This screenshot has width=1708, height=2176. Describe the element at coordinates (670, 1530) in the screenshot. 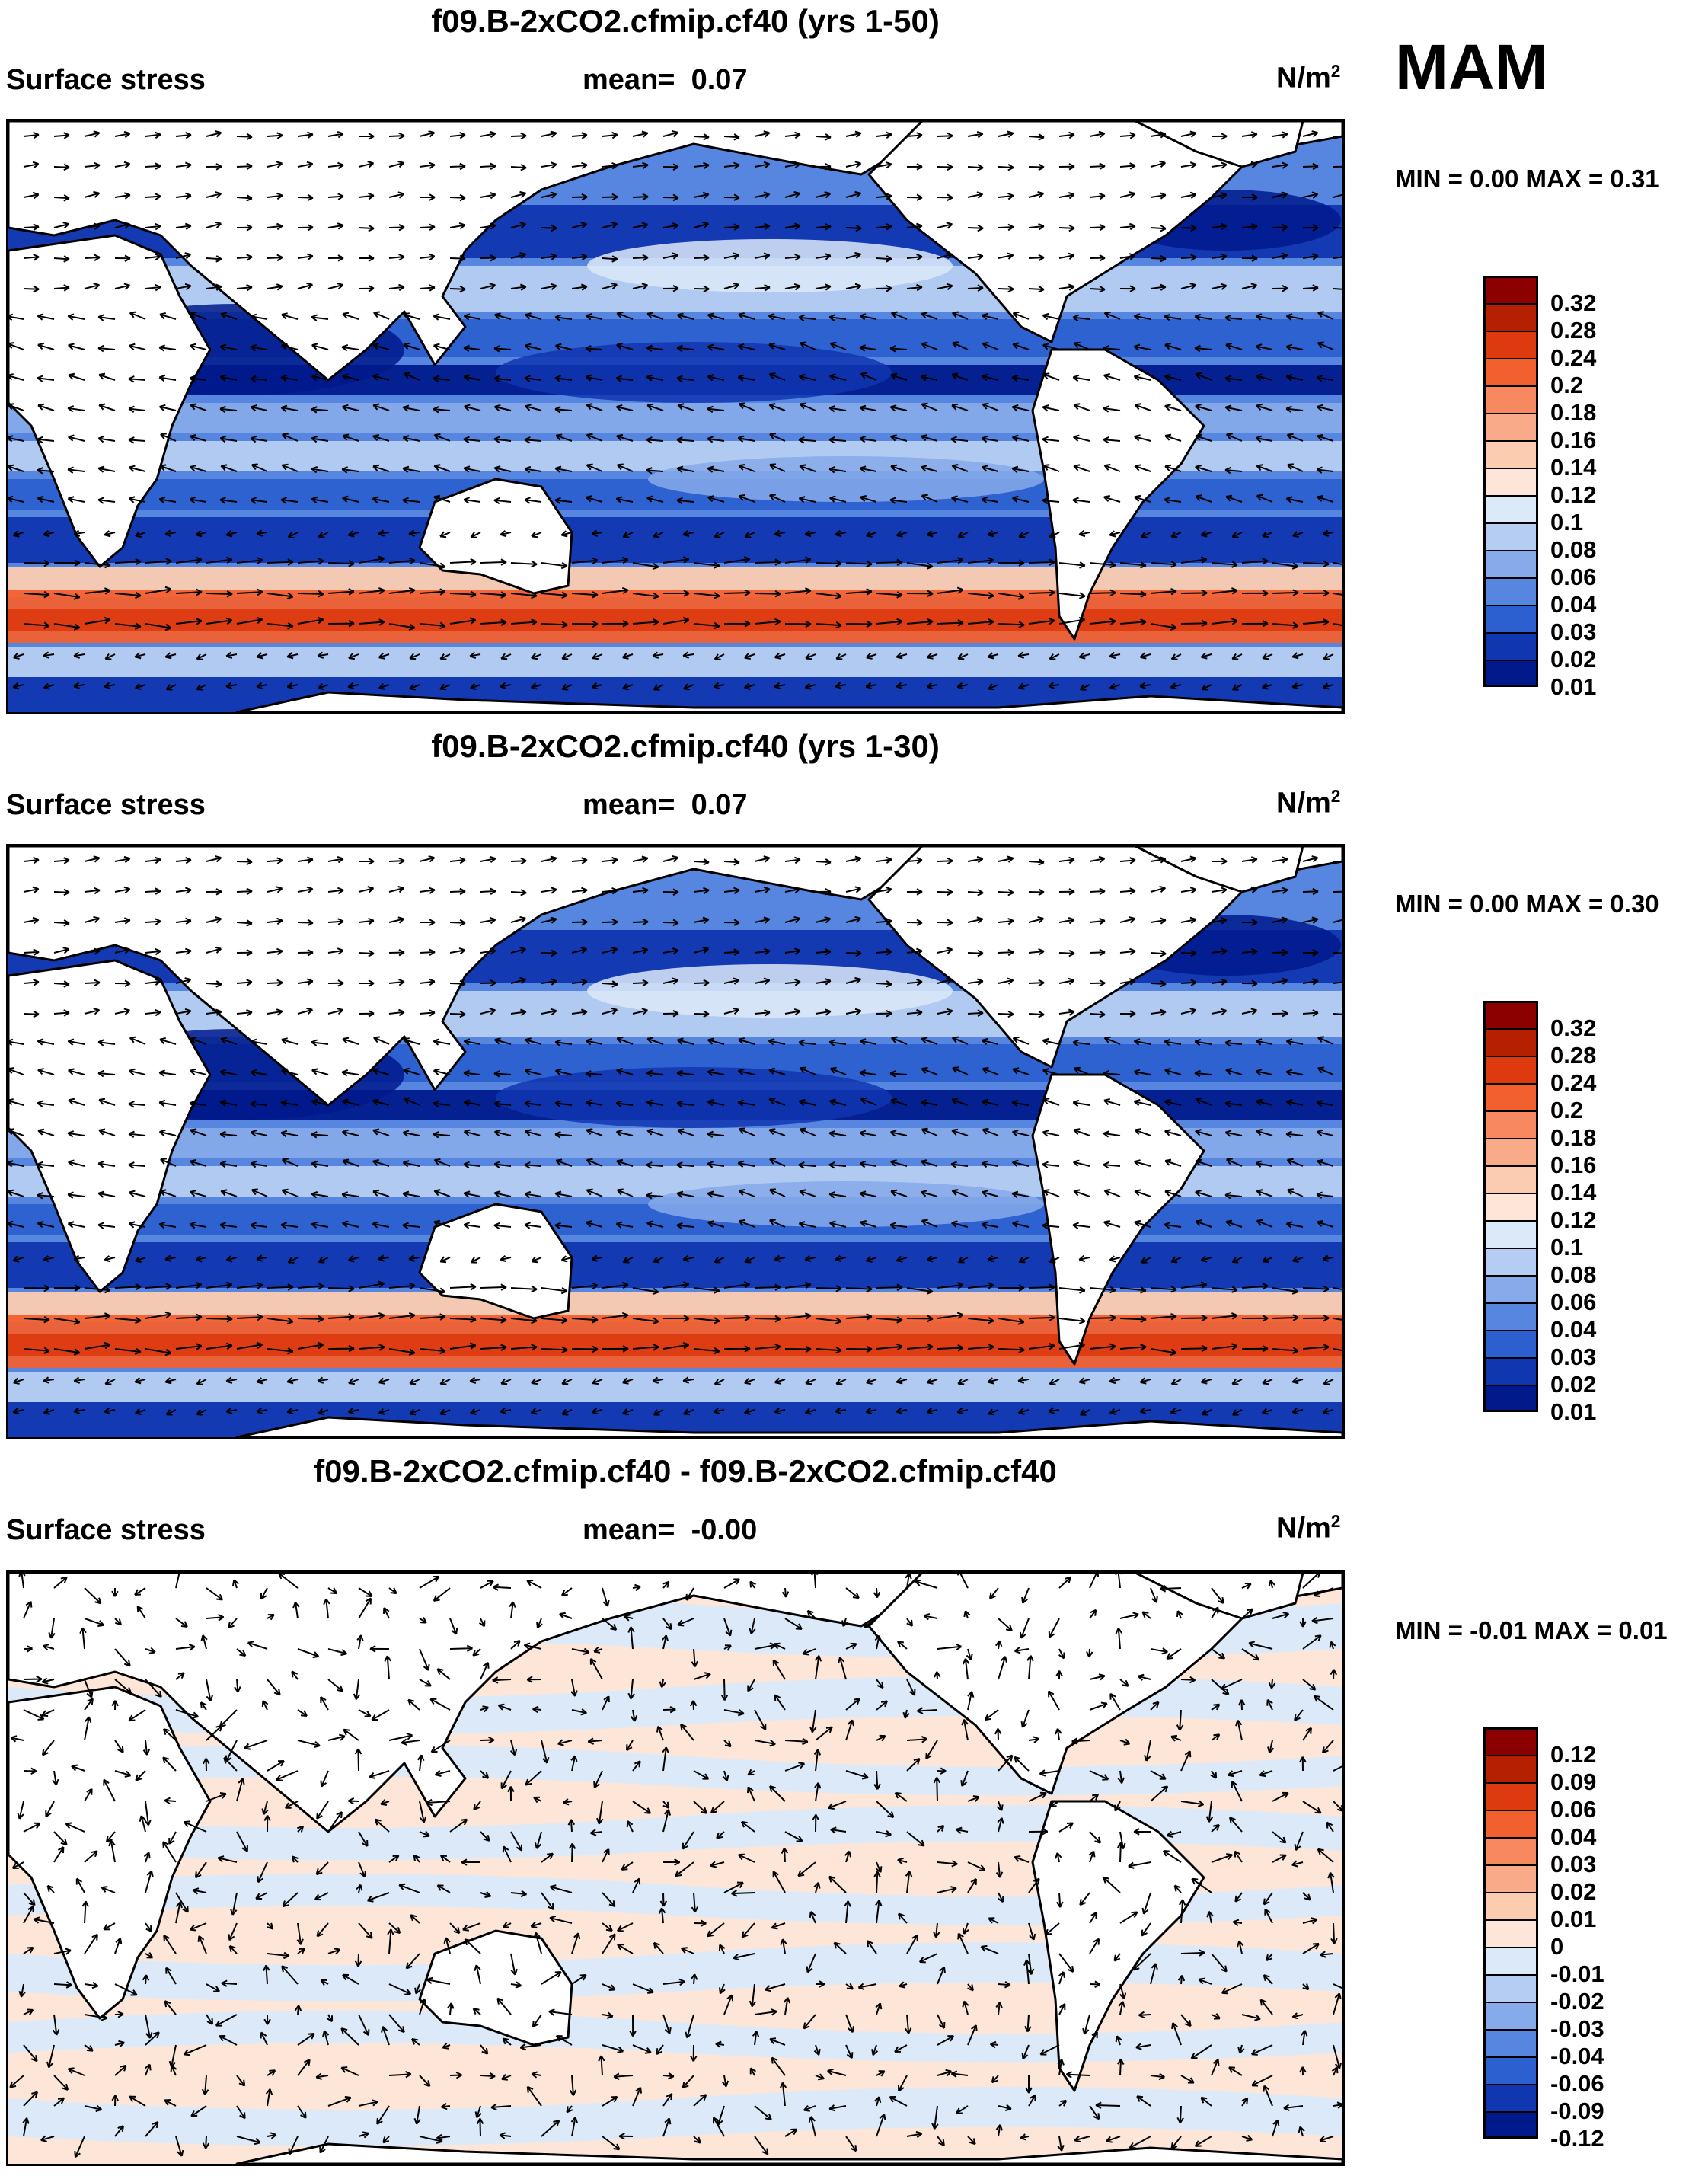

I see `mean-label: mean= -0.00` at that location.